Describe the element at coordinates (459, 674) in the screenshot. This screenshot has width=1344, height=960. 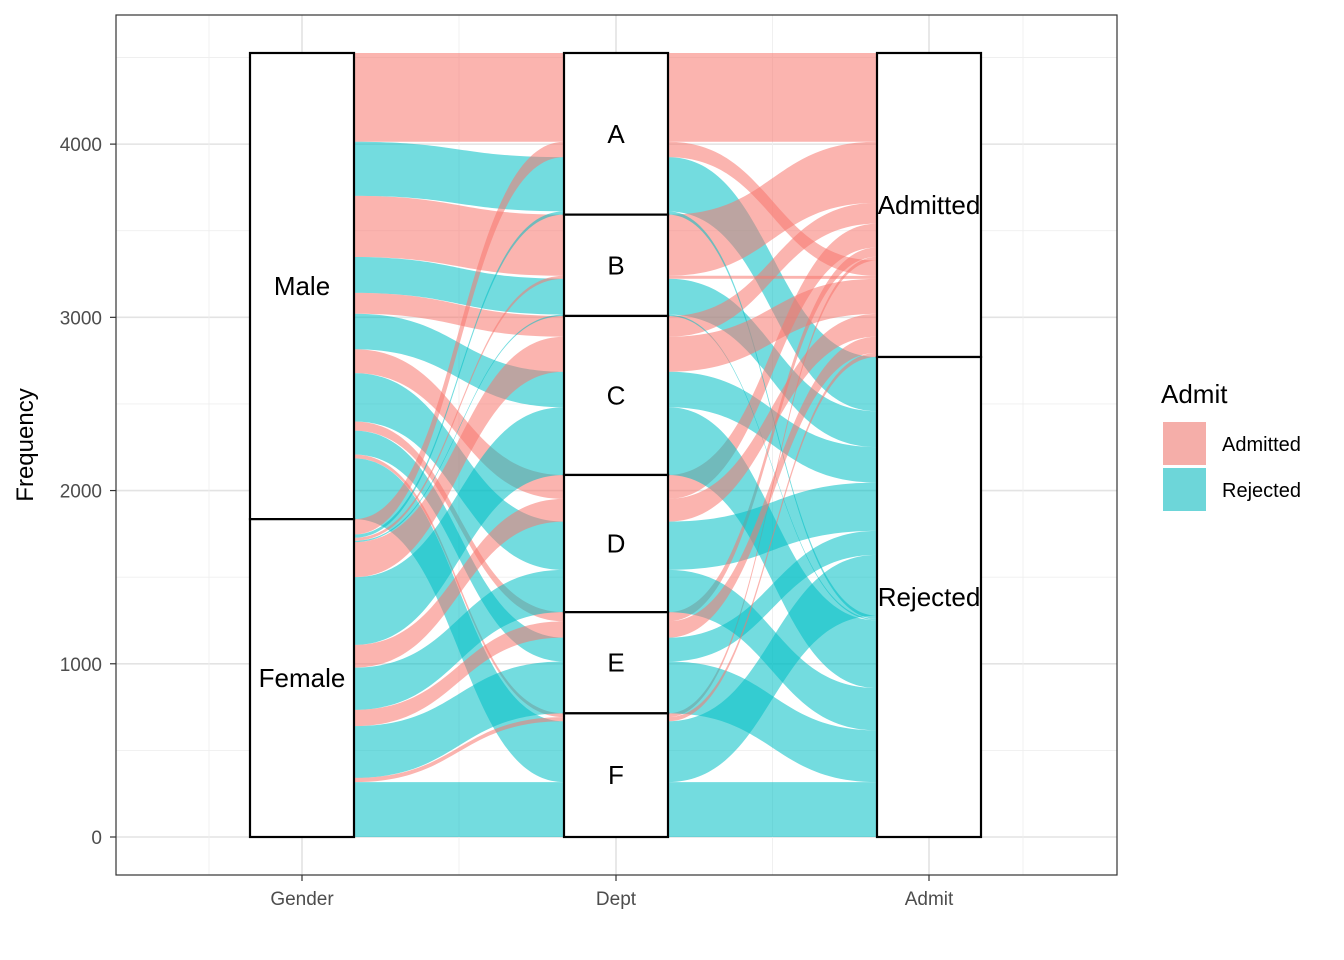
I see `flow-female-e-admitted-gender` at that location.